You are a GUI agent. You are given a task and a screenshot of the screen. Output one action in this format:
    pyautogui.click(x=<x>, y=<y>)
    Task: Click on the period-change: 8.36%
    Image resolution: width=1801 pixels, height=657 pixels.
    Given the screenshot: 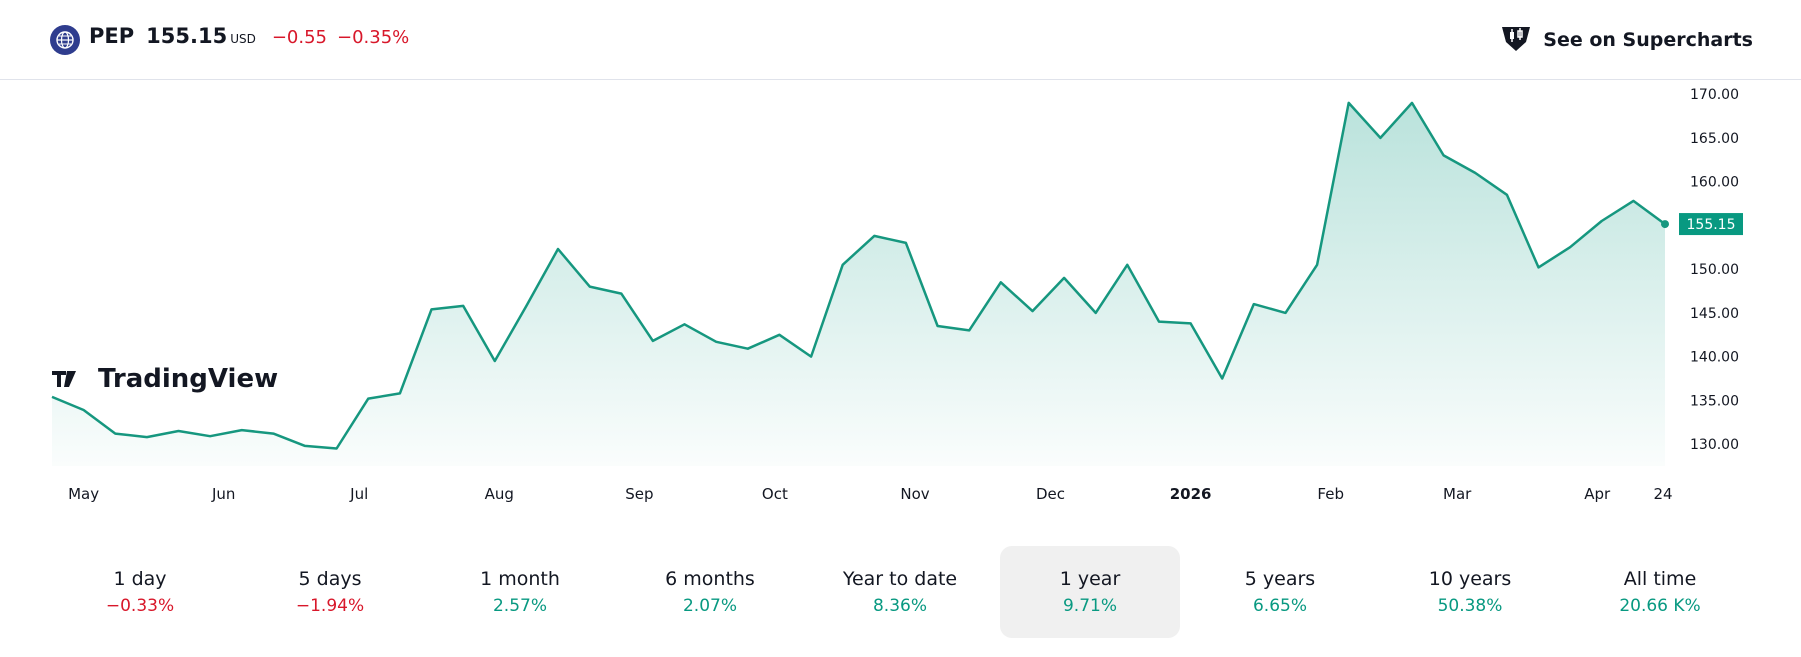 What is the action you would take?
    pyautogui.click(x=899, y=606)
    